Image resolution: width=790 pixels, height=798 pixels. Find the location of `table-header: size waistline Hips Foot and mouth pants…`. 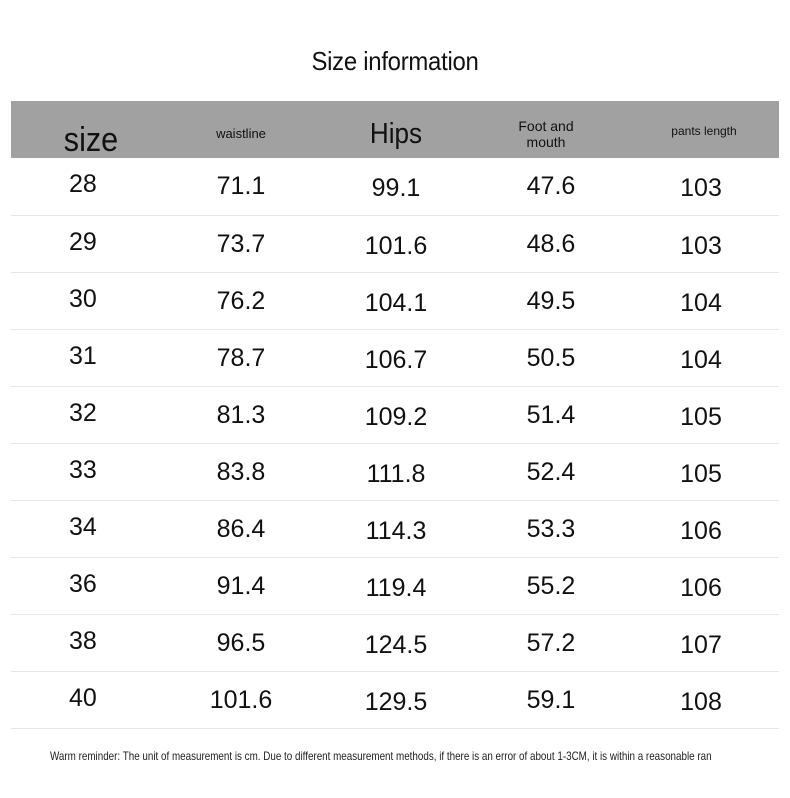

table-header: size waistline Hips Foot and mouth pants… is located at coordinates (395, 130).